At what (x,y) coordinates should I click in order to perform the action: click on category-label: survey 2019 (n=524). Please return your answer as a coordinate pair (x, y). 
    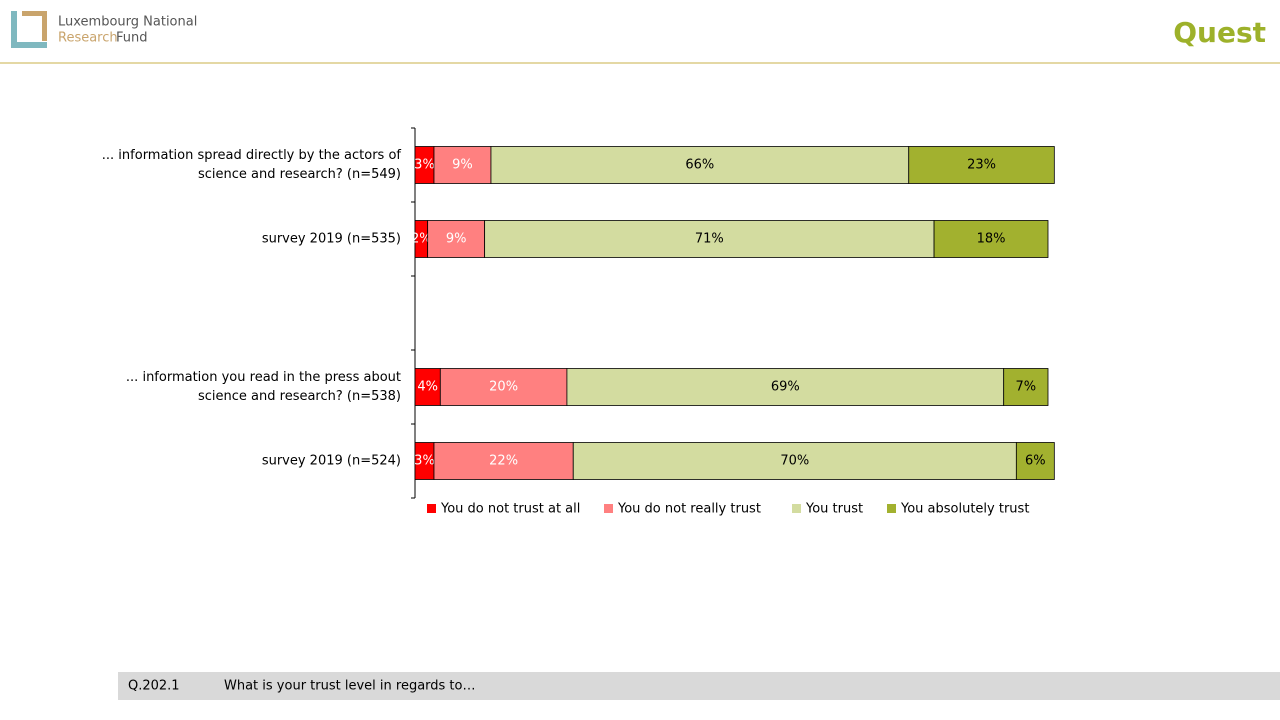
    Looking at the image, I should click on (331, 461).